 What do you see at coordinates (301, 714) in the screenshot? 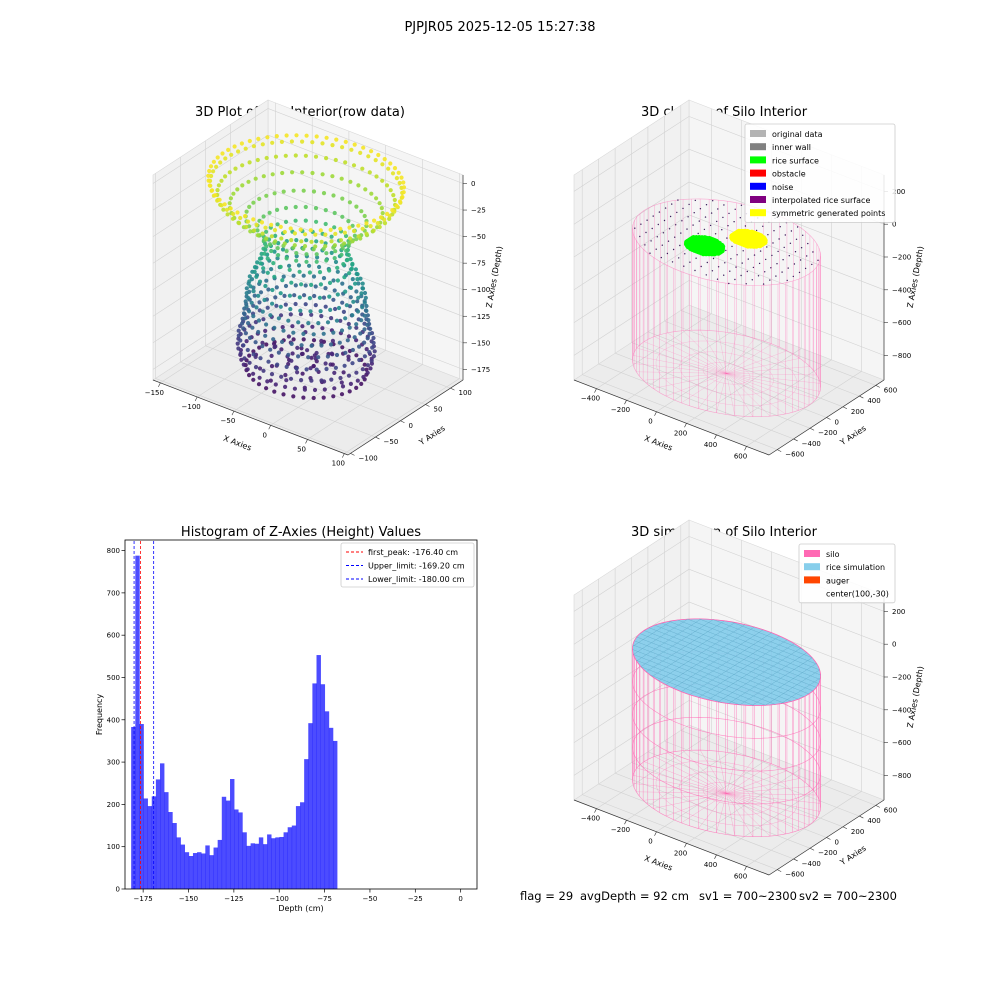
I see `axes-frame` at bounding box center [301, 714].